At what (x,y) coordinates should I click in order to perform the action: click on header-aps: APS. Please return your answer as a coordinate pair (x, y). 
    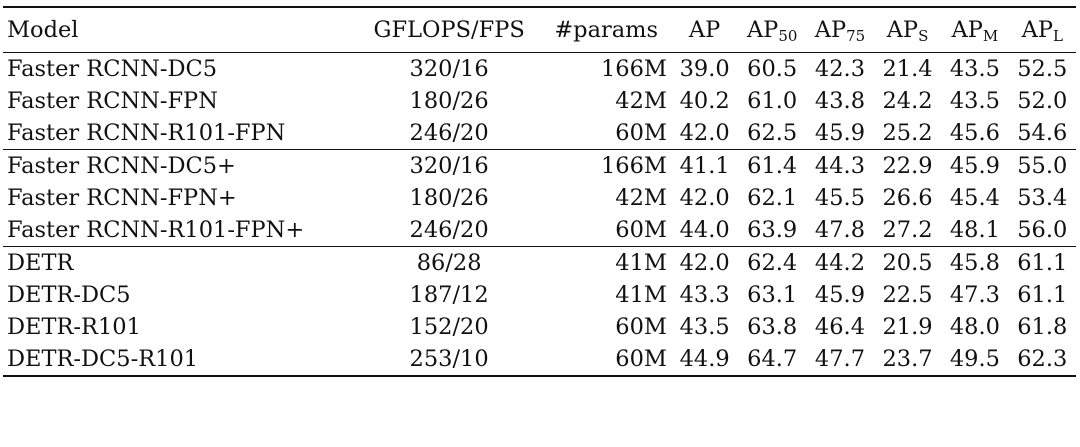
    Looking at the image, I should click on (907, 30).